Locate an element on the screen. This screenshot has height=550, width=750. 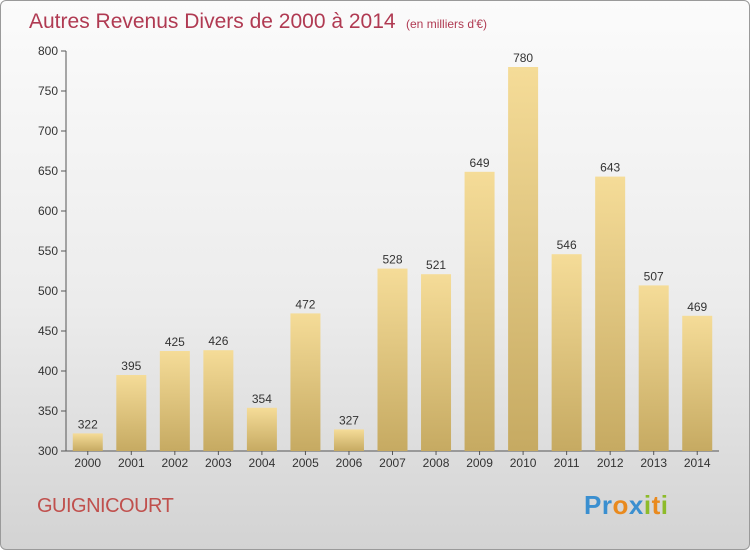
x-tick-label: 2008 is located at coordinates (436, 463).